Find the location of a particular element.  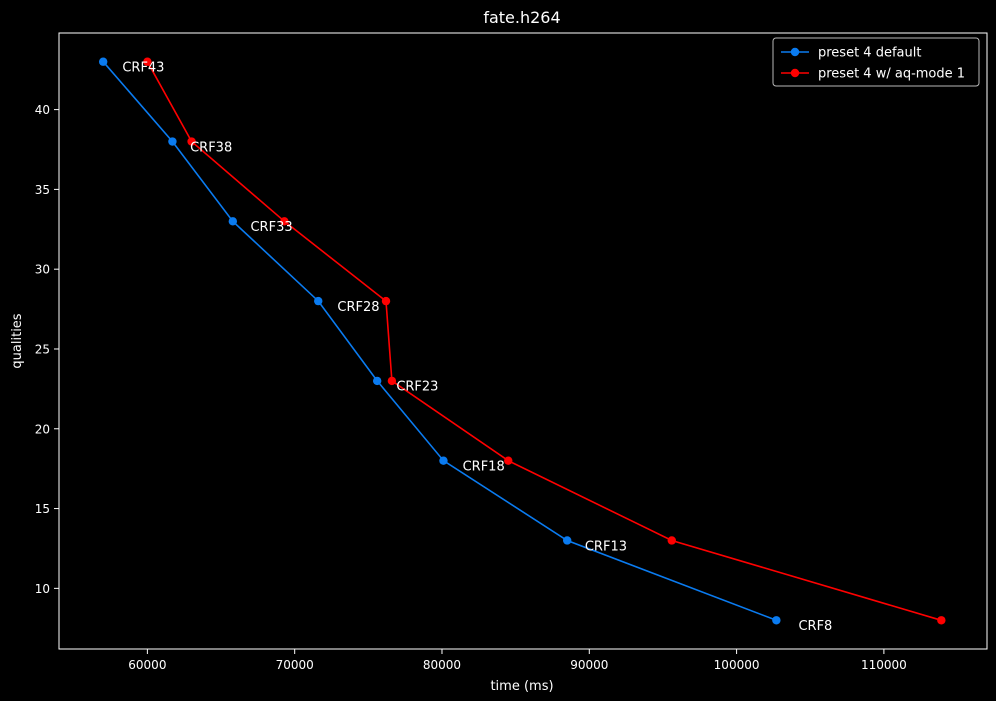

x-tick-label: 80000 is located at coordinates (442, 665).